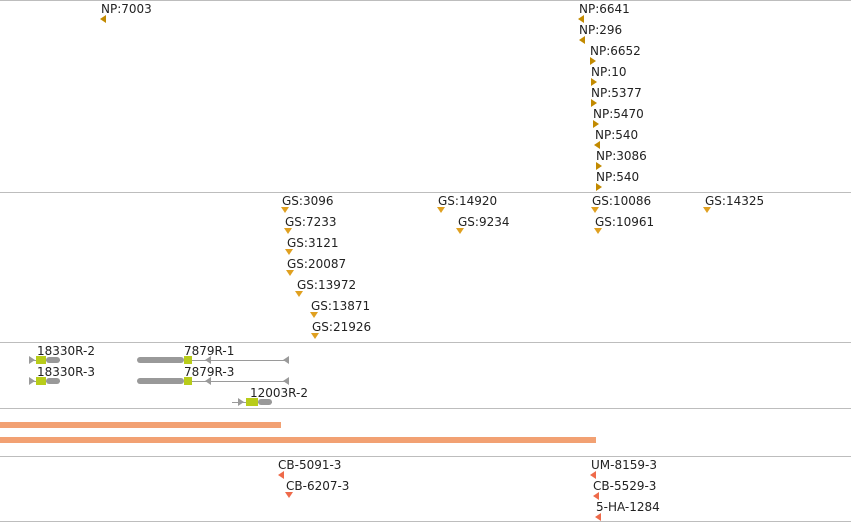  What do you see at coordinates (425, 432) in the screenshot?
I see `range-track` at bounding box center [425, 432].